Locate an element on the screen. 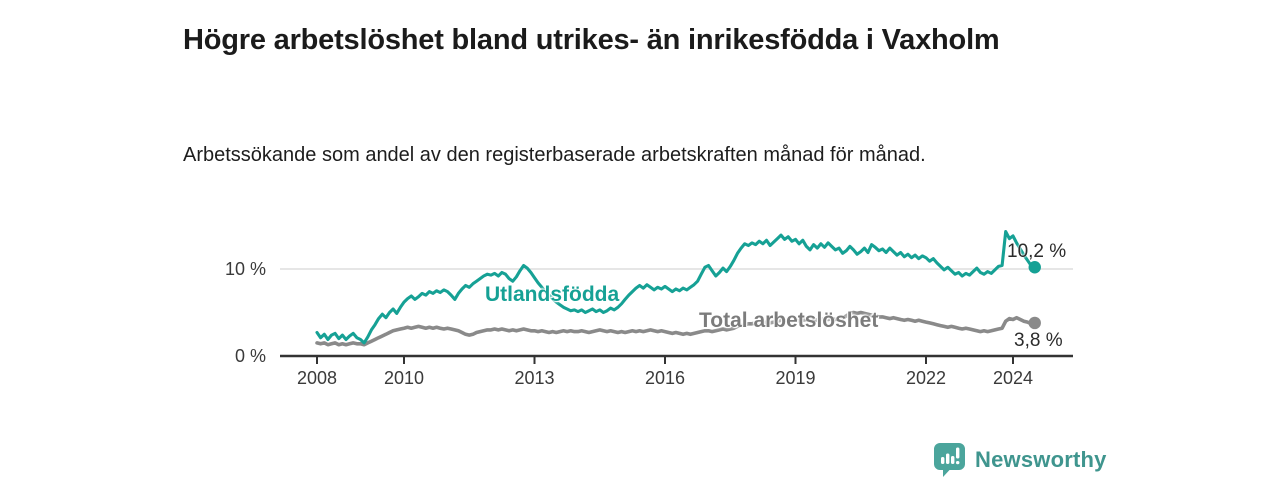 The height and width of the screenshot is (480, 1280). y-tick-label-10: 10 % is located at coordinates (245, 269).